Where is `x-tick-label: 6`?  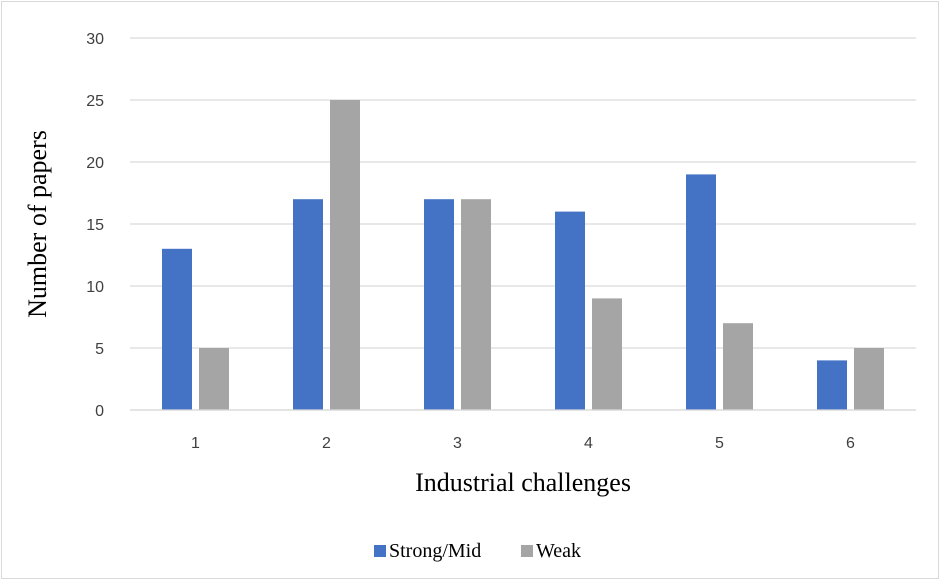
x-tick-label: 6 is located at coordinates (850, 443).